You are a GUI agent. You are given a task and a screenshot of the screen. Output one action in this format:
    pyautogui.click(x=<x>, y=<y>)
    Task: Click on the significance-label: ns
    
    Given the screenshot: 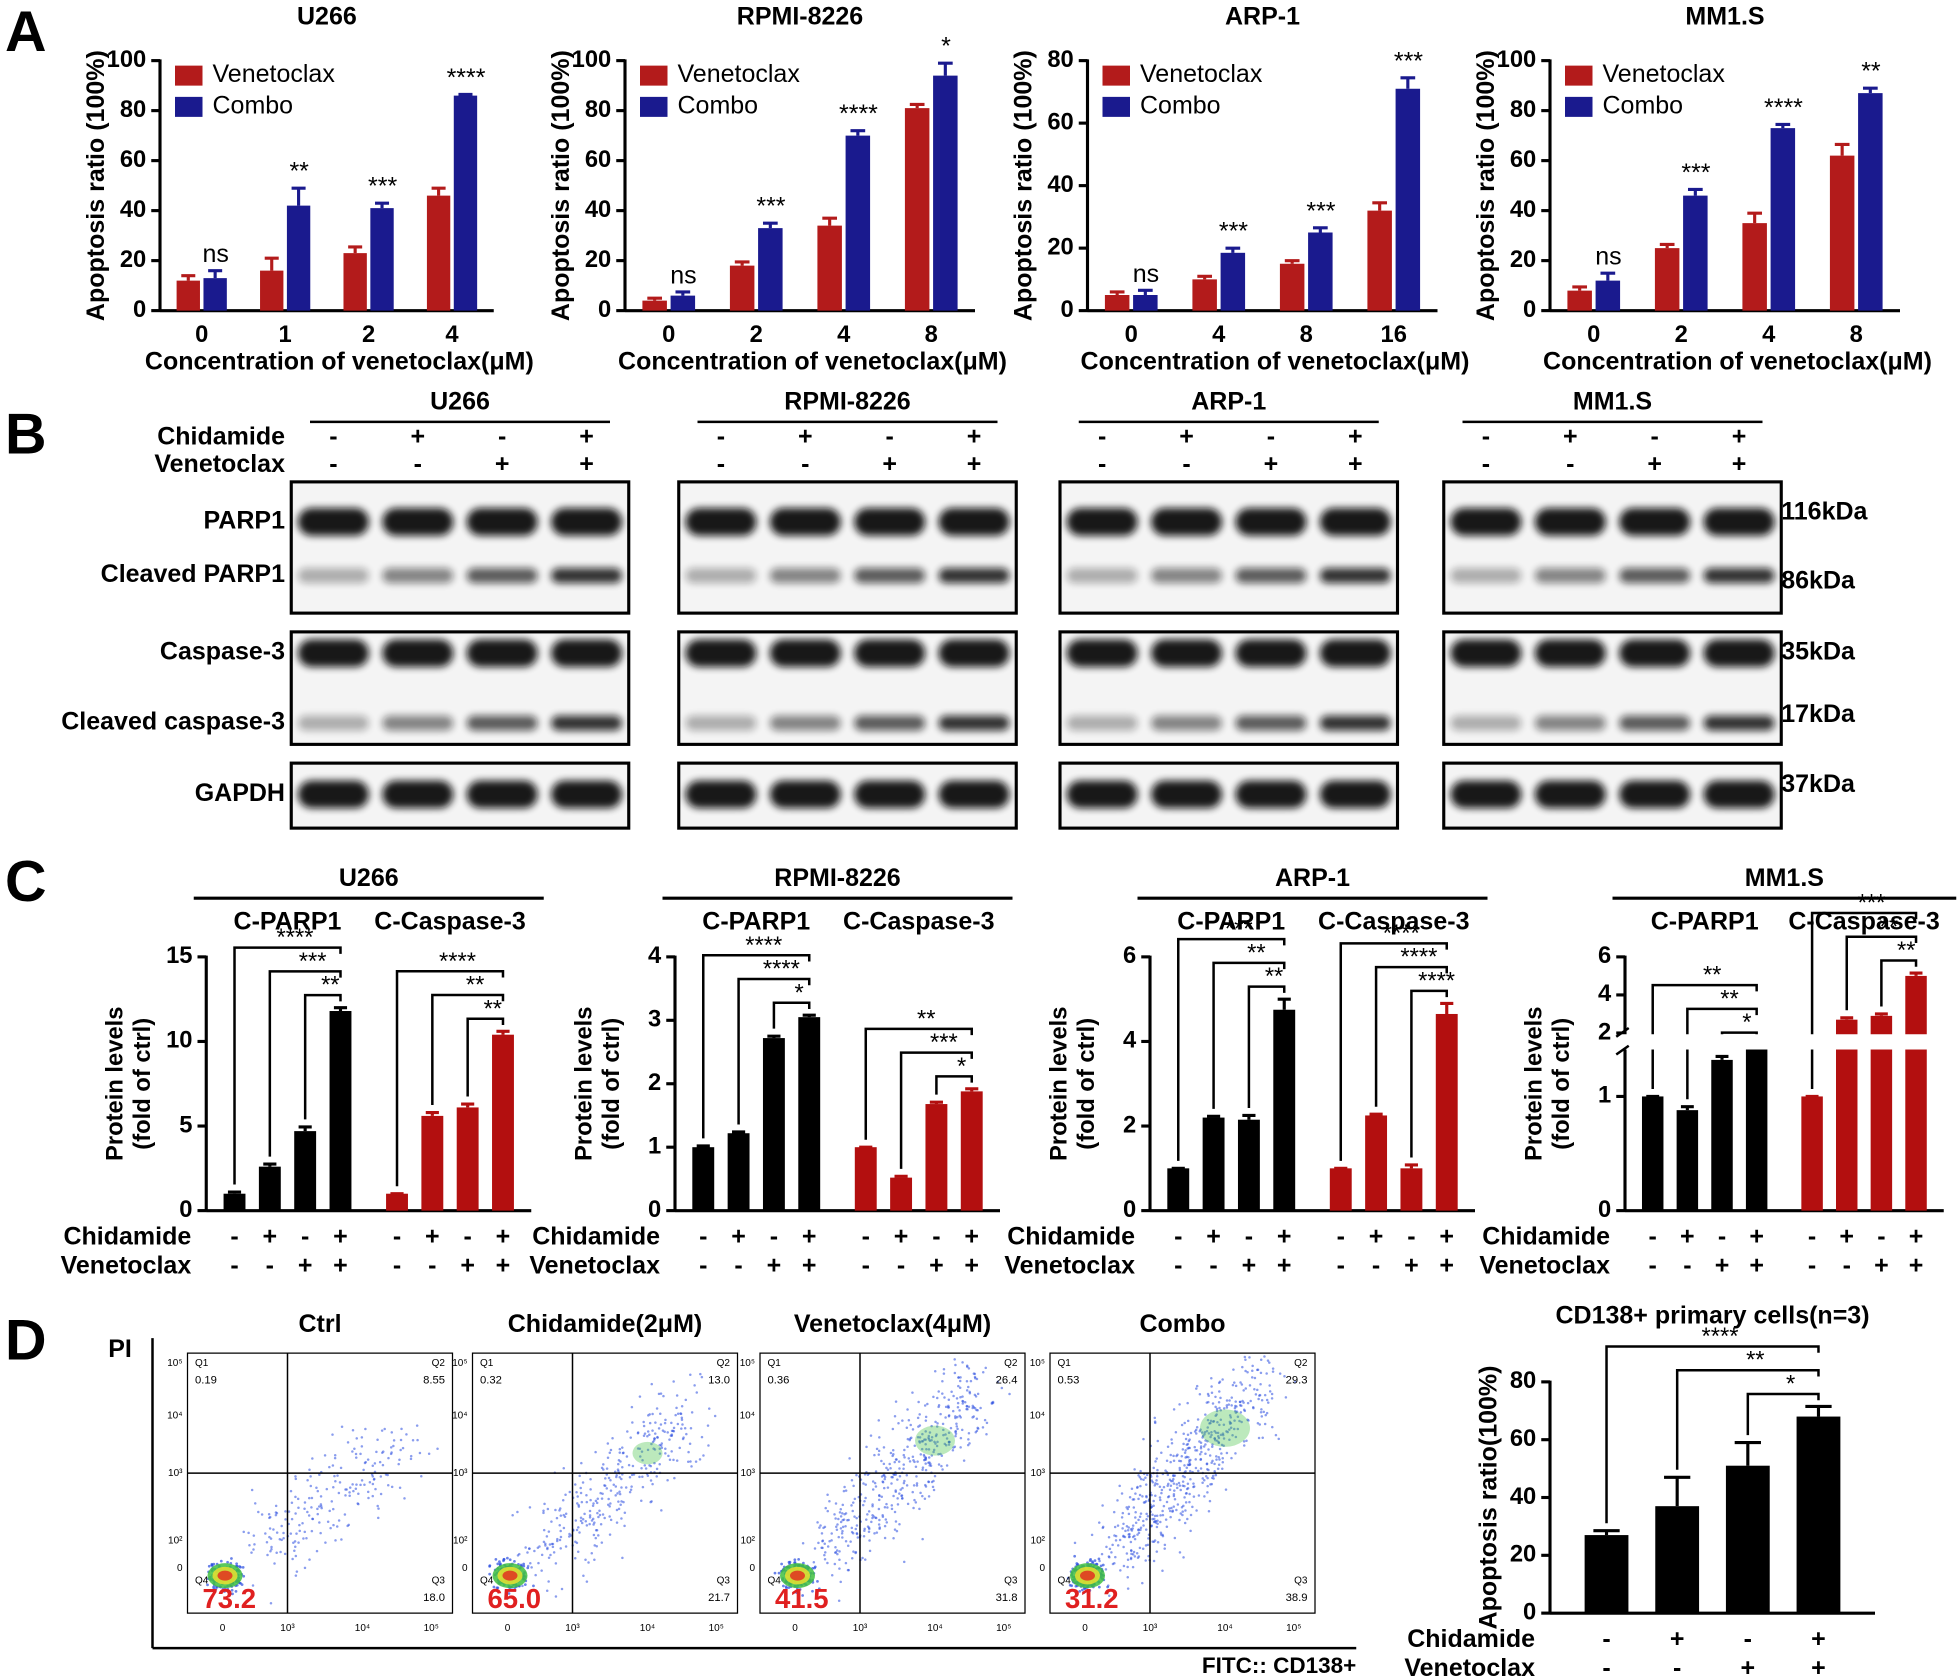 What is the action you would take?
    pyautogui.click(x=216, y=254)
    